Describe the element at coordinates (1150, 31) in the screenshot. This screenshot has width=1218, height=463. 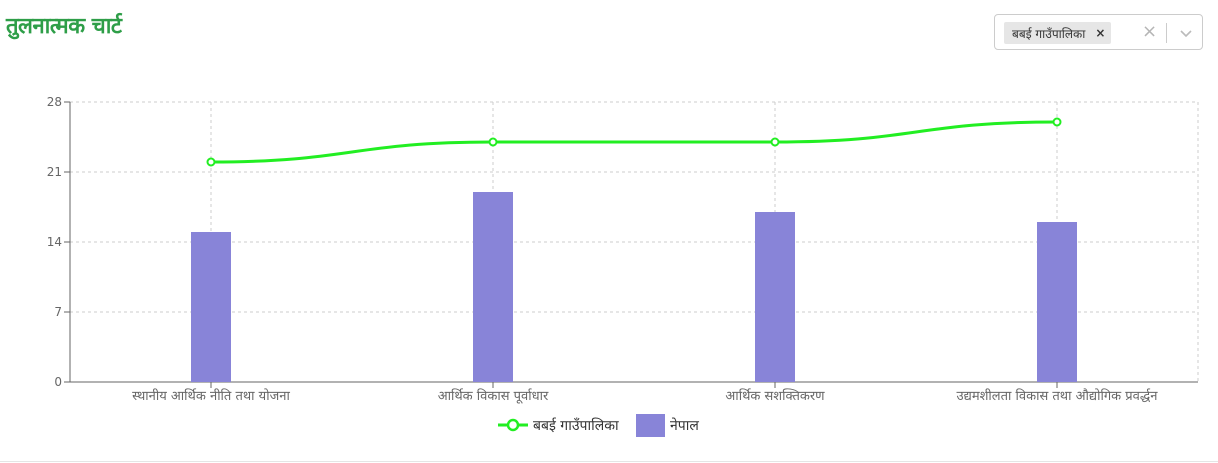
I see `clear-icon: ×` at that location.